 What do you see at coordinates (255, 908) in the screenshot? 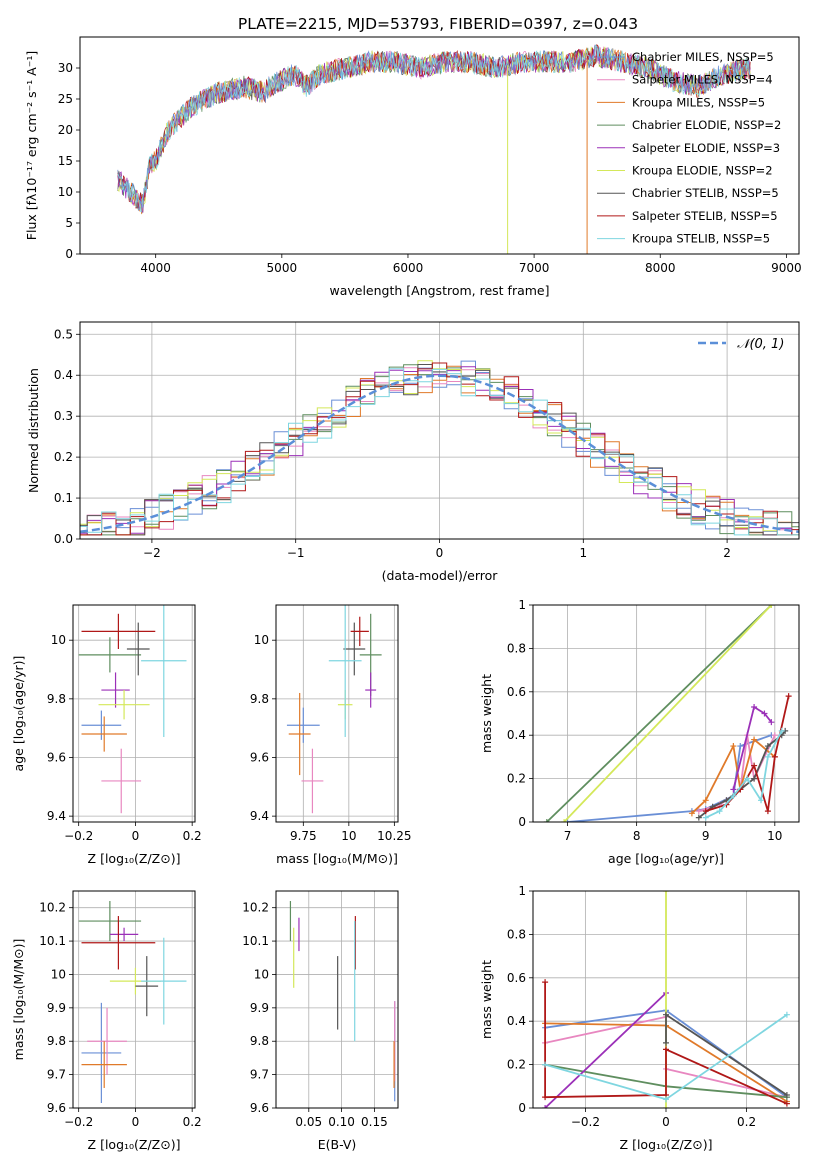
I see `y-tick-label: 10.2` at bounding box center [255, 908].